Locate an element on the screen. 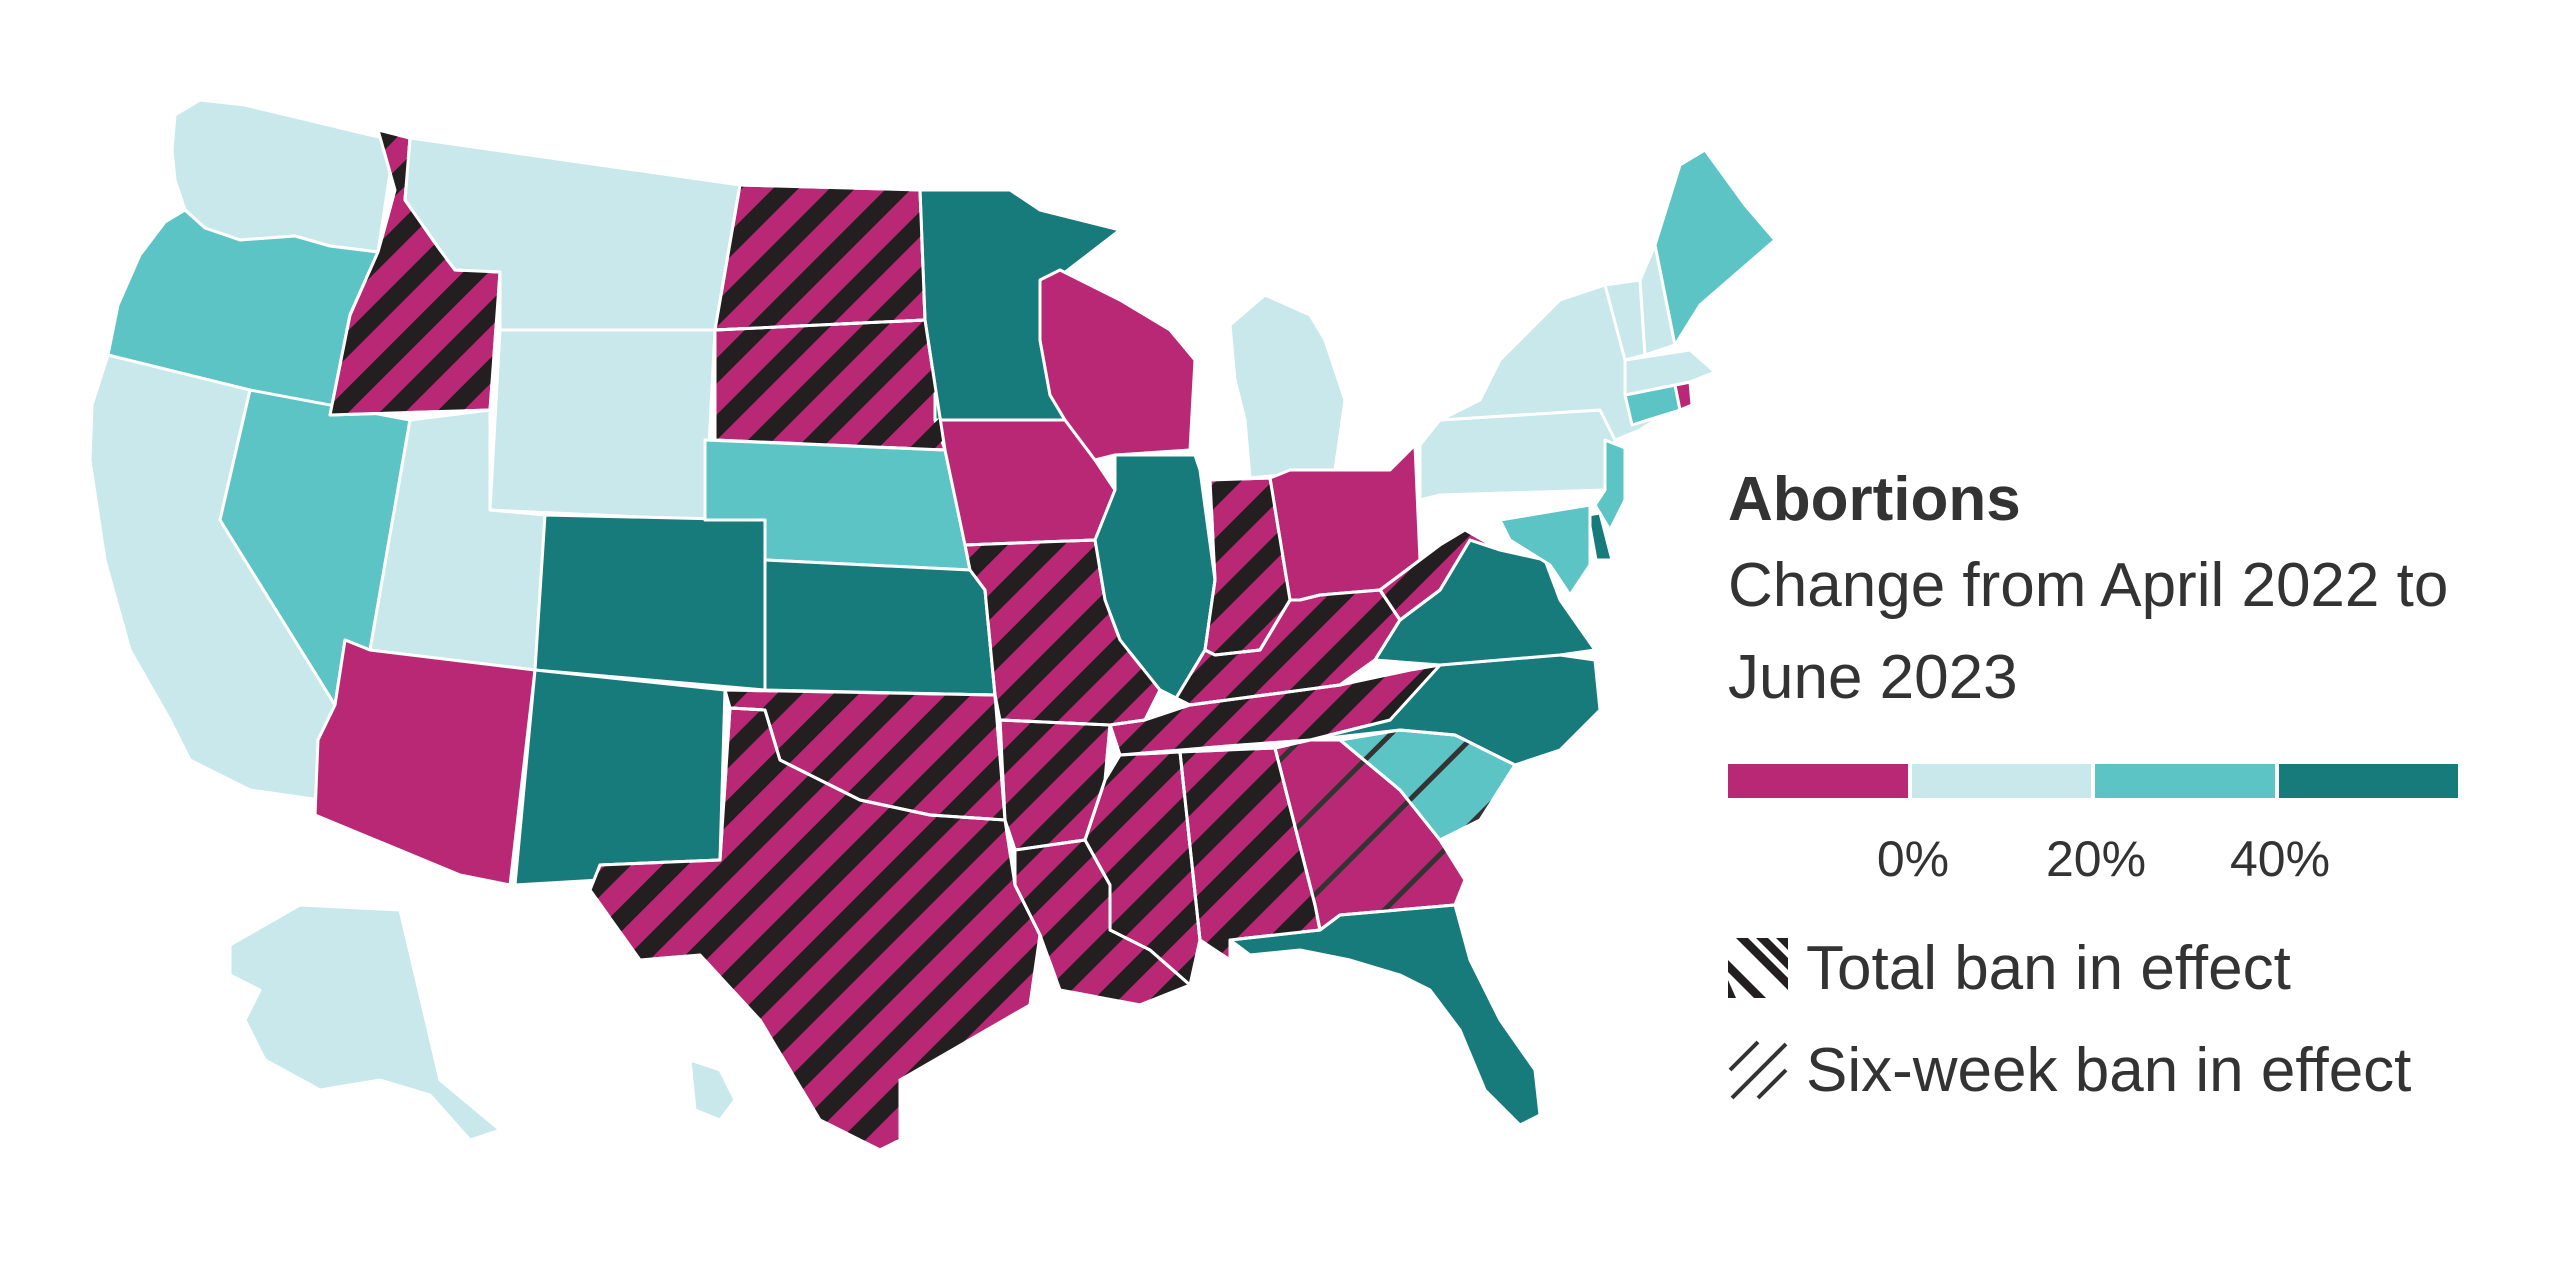  state-md is located at coordinates (1545, 550).